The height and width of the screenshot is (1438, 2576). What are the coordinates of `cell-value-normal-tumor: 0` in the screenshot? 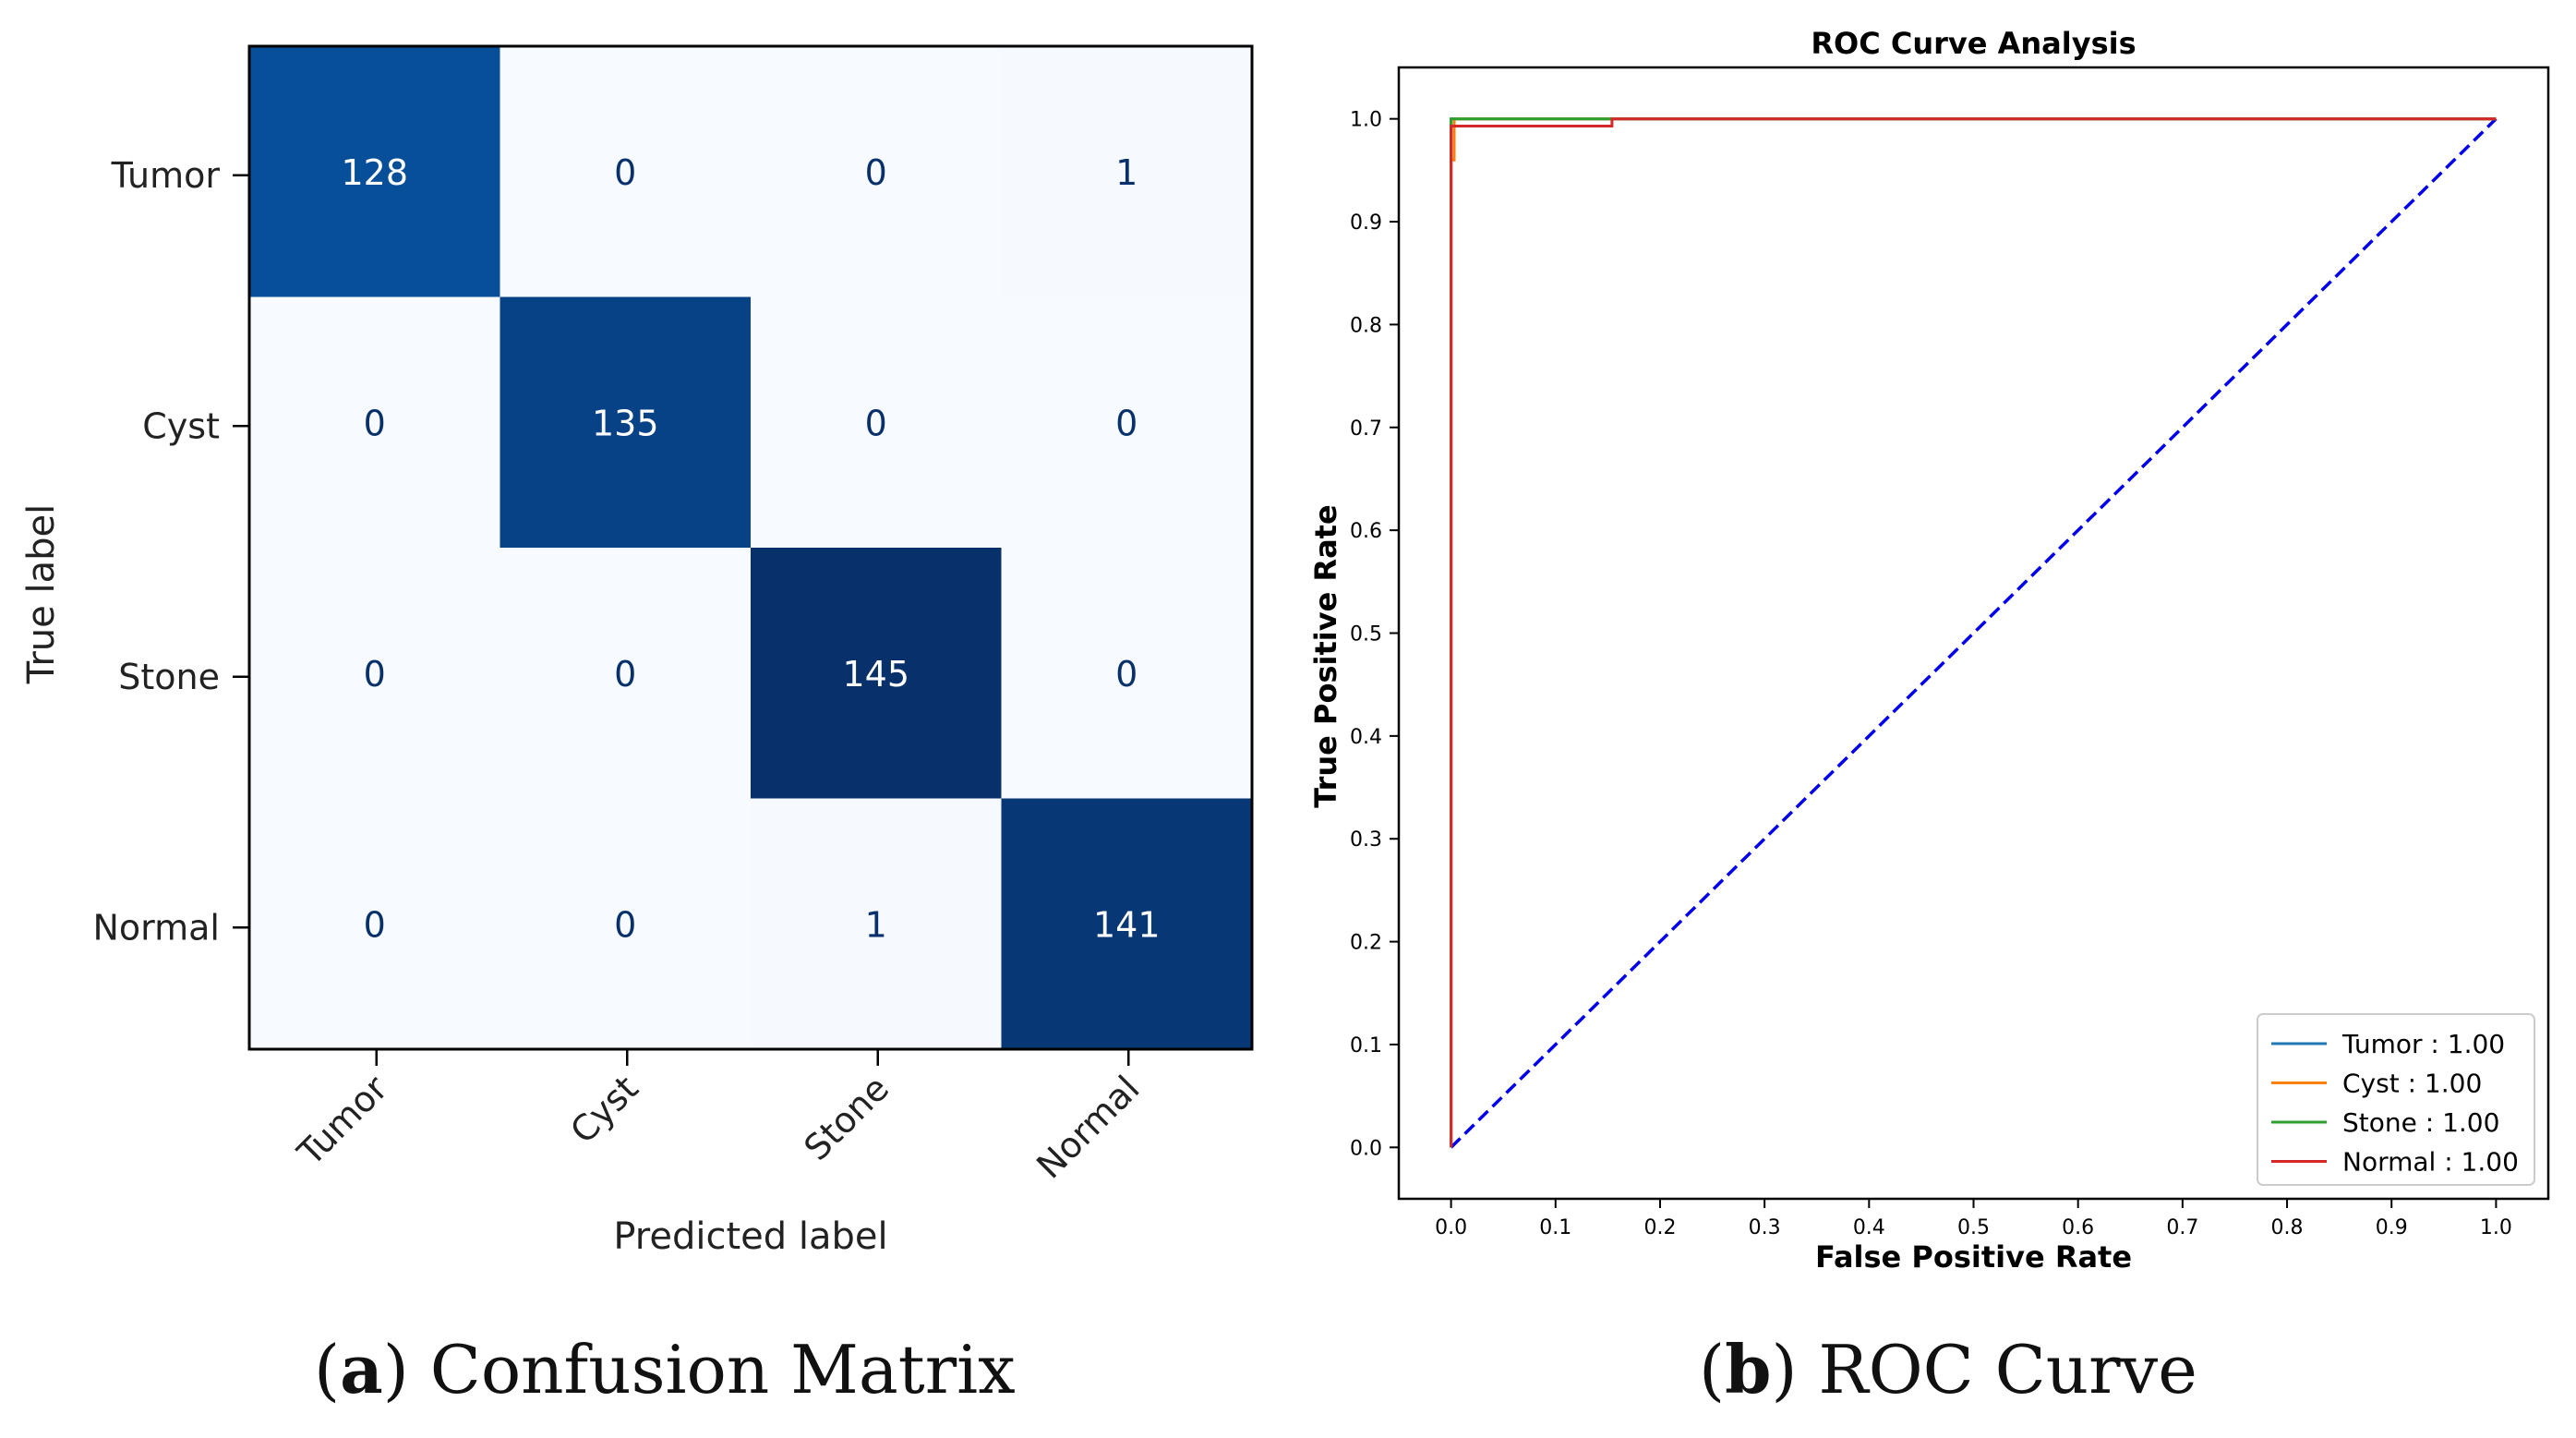 It's located at (375, 924).